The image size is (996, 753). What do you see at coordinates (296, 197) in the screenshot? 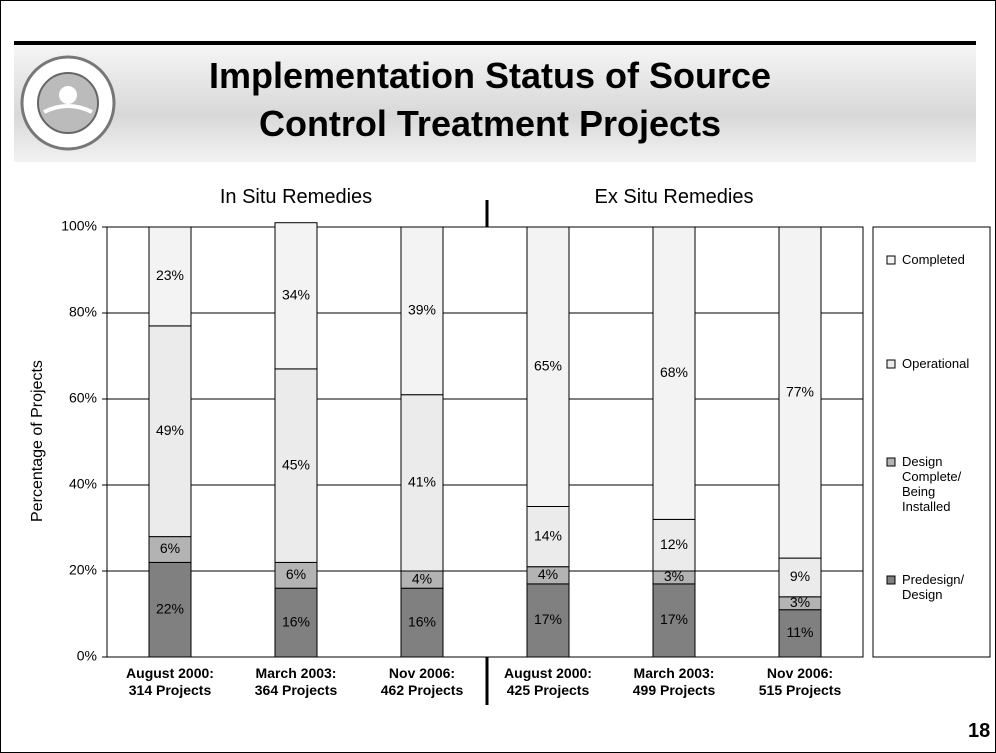
I see `group-label: In Situ Remedies` at bounding box center [296, 197].